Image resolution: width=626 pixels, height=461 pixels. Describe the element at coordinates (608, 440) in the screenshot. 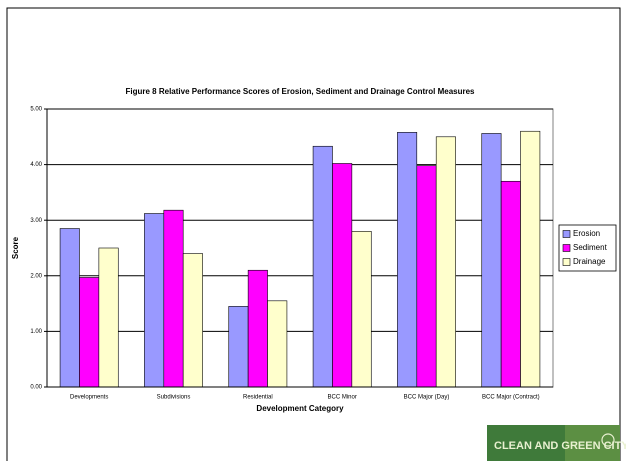

I see `banner-logo` at that location.